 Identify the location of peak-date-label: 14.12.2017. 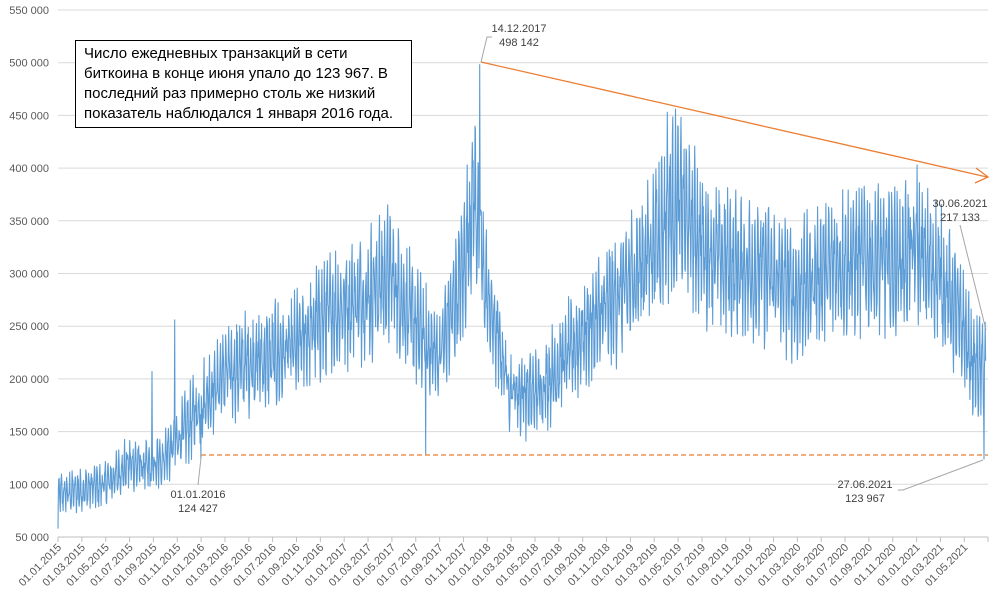
(518, 29).